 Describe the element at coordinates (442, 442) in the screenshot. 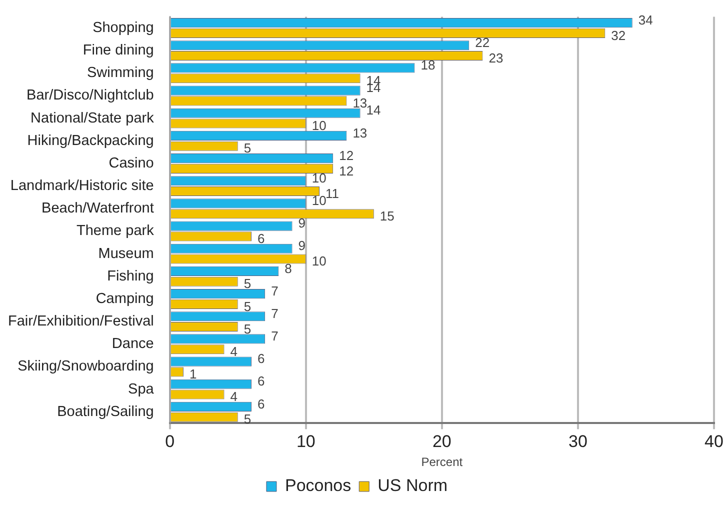

I see `x-tick-label: 20` at that location.